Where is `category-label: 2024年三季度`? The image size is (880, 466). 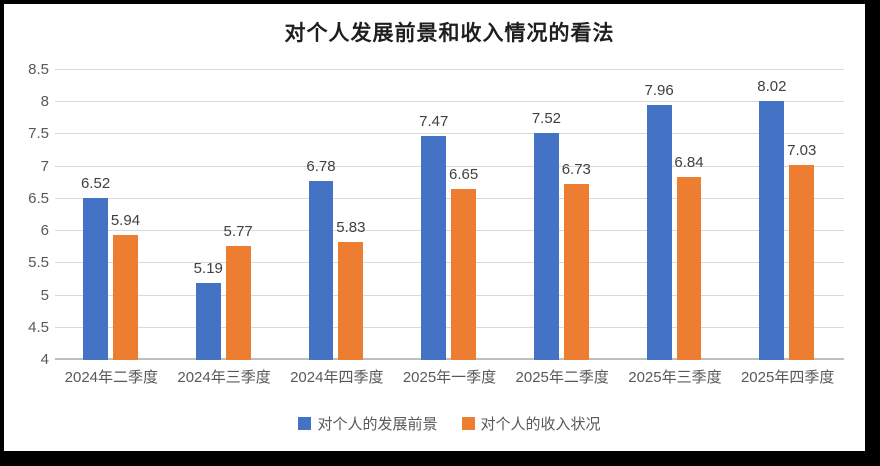
category-label: 2024年三季度 is located at coordinates (224, 377).